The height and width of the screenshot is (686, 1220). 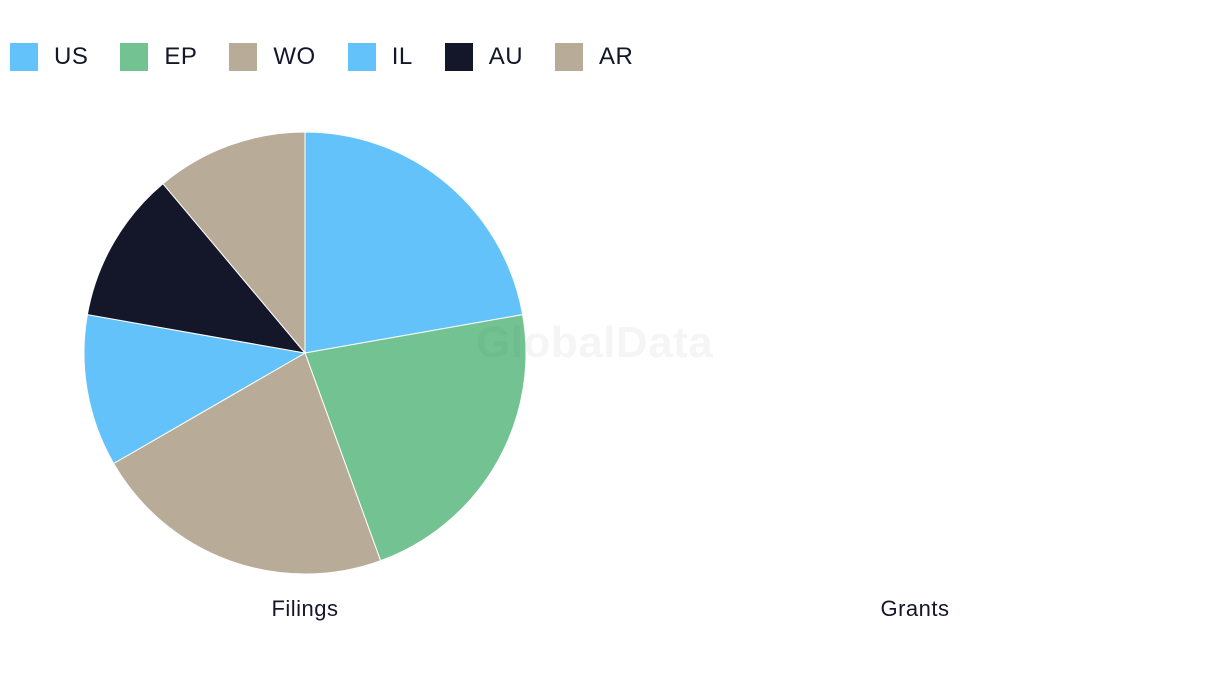 I want to click on legend-swatch-ar, so click(x=569, y=57).